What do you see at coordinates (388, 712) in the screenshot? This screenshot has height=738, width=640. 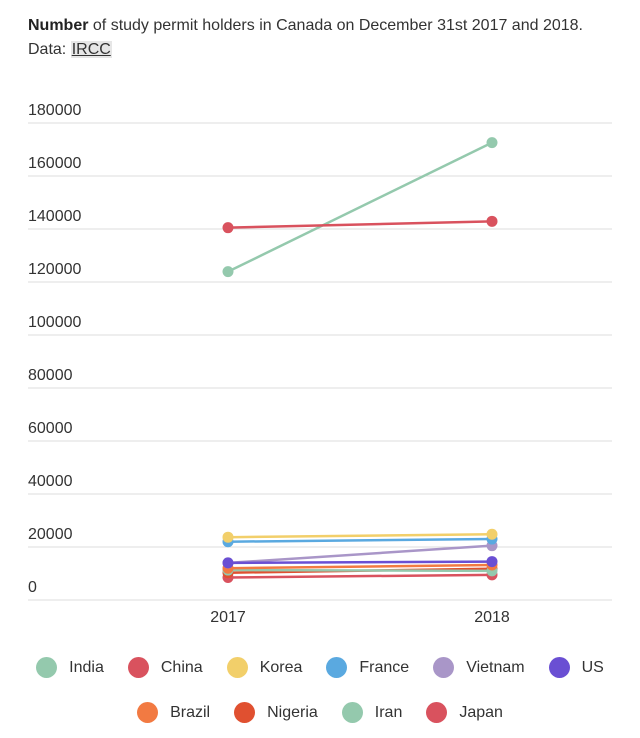 I see `legend-label-iran: Iran` at bounding box center [388, 712].